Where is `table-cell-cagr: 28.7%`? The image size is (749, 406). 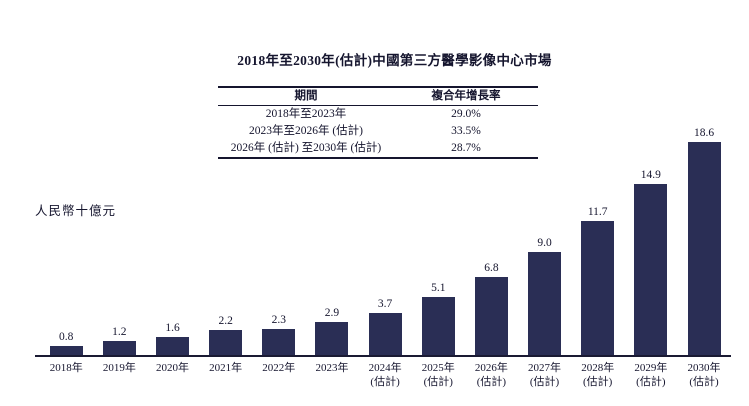
table-cell-cagr: 28.7% is located at coordinates (466, 148).